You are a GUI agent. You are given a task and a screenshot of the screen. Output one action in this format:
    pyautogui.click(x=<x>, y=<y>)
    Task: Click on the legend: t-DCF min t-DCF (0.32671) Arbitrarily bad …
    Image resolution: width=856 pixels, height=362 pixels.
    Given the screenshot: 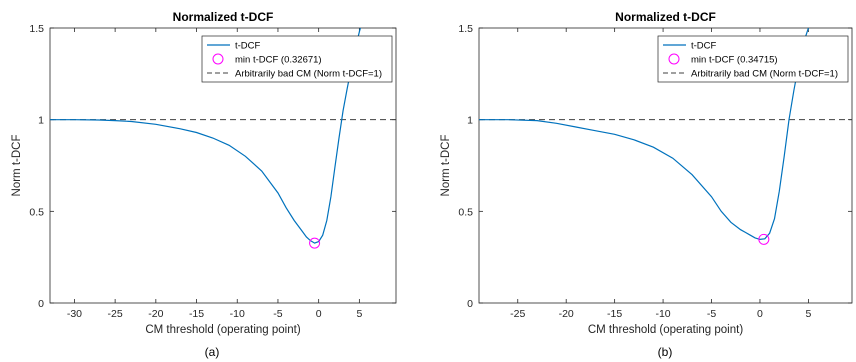 What is the action you would take?
    pyautogui.click(x=297, y=59)
    